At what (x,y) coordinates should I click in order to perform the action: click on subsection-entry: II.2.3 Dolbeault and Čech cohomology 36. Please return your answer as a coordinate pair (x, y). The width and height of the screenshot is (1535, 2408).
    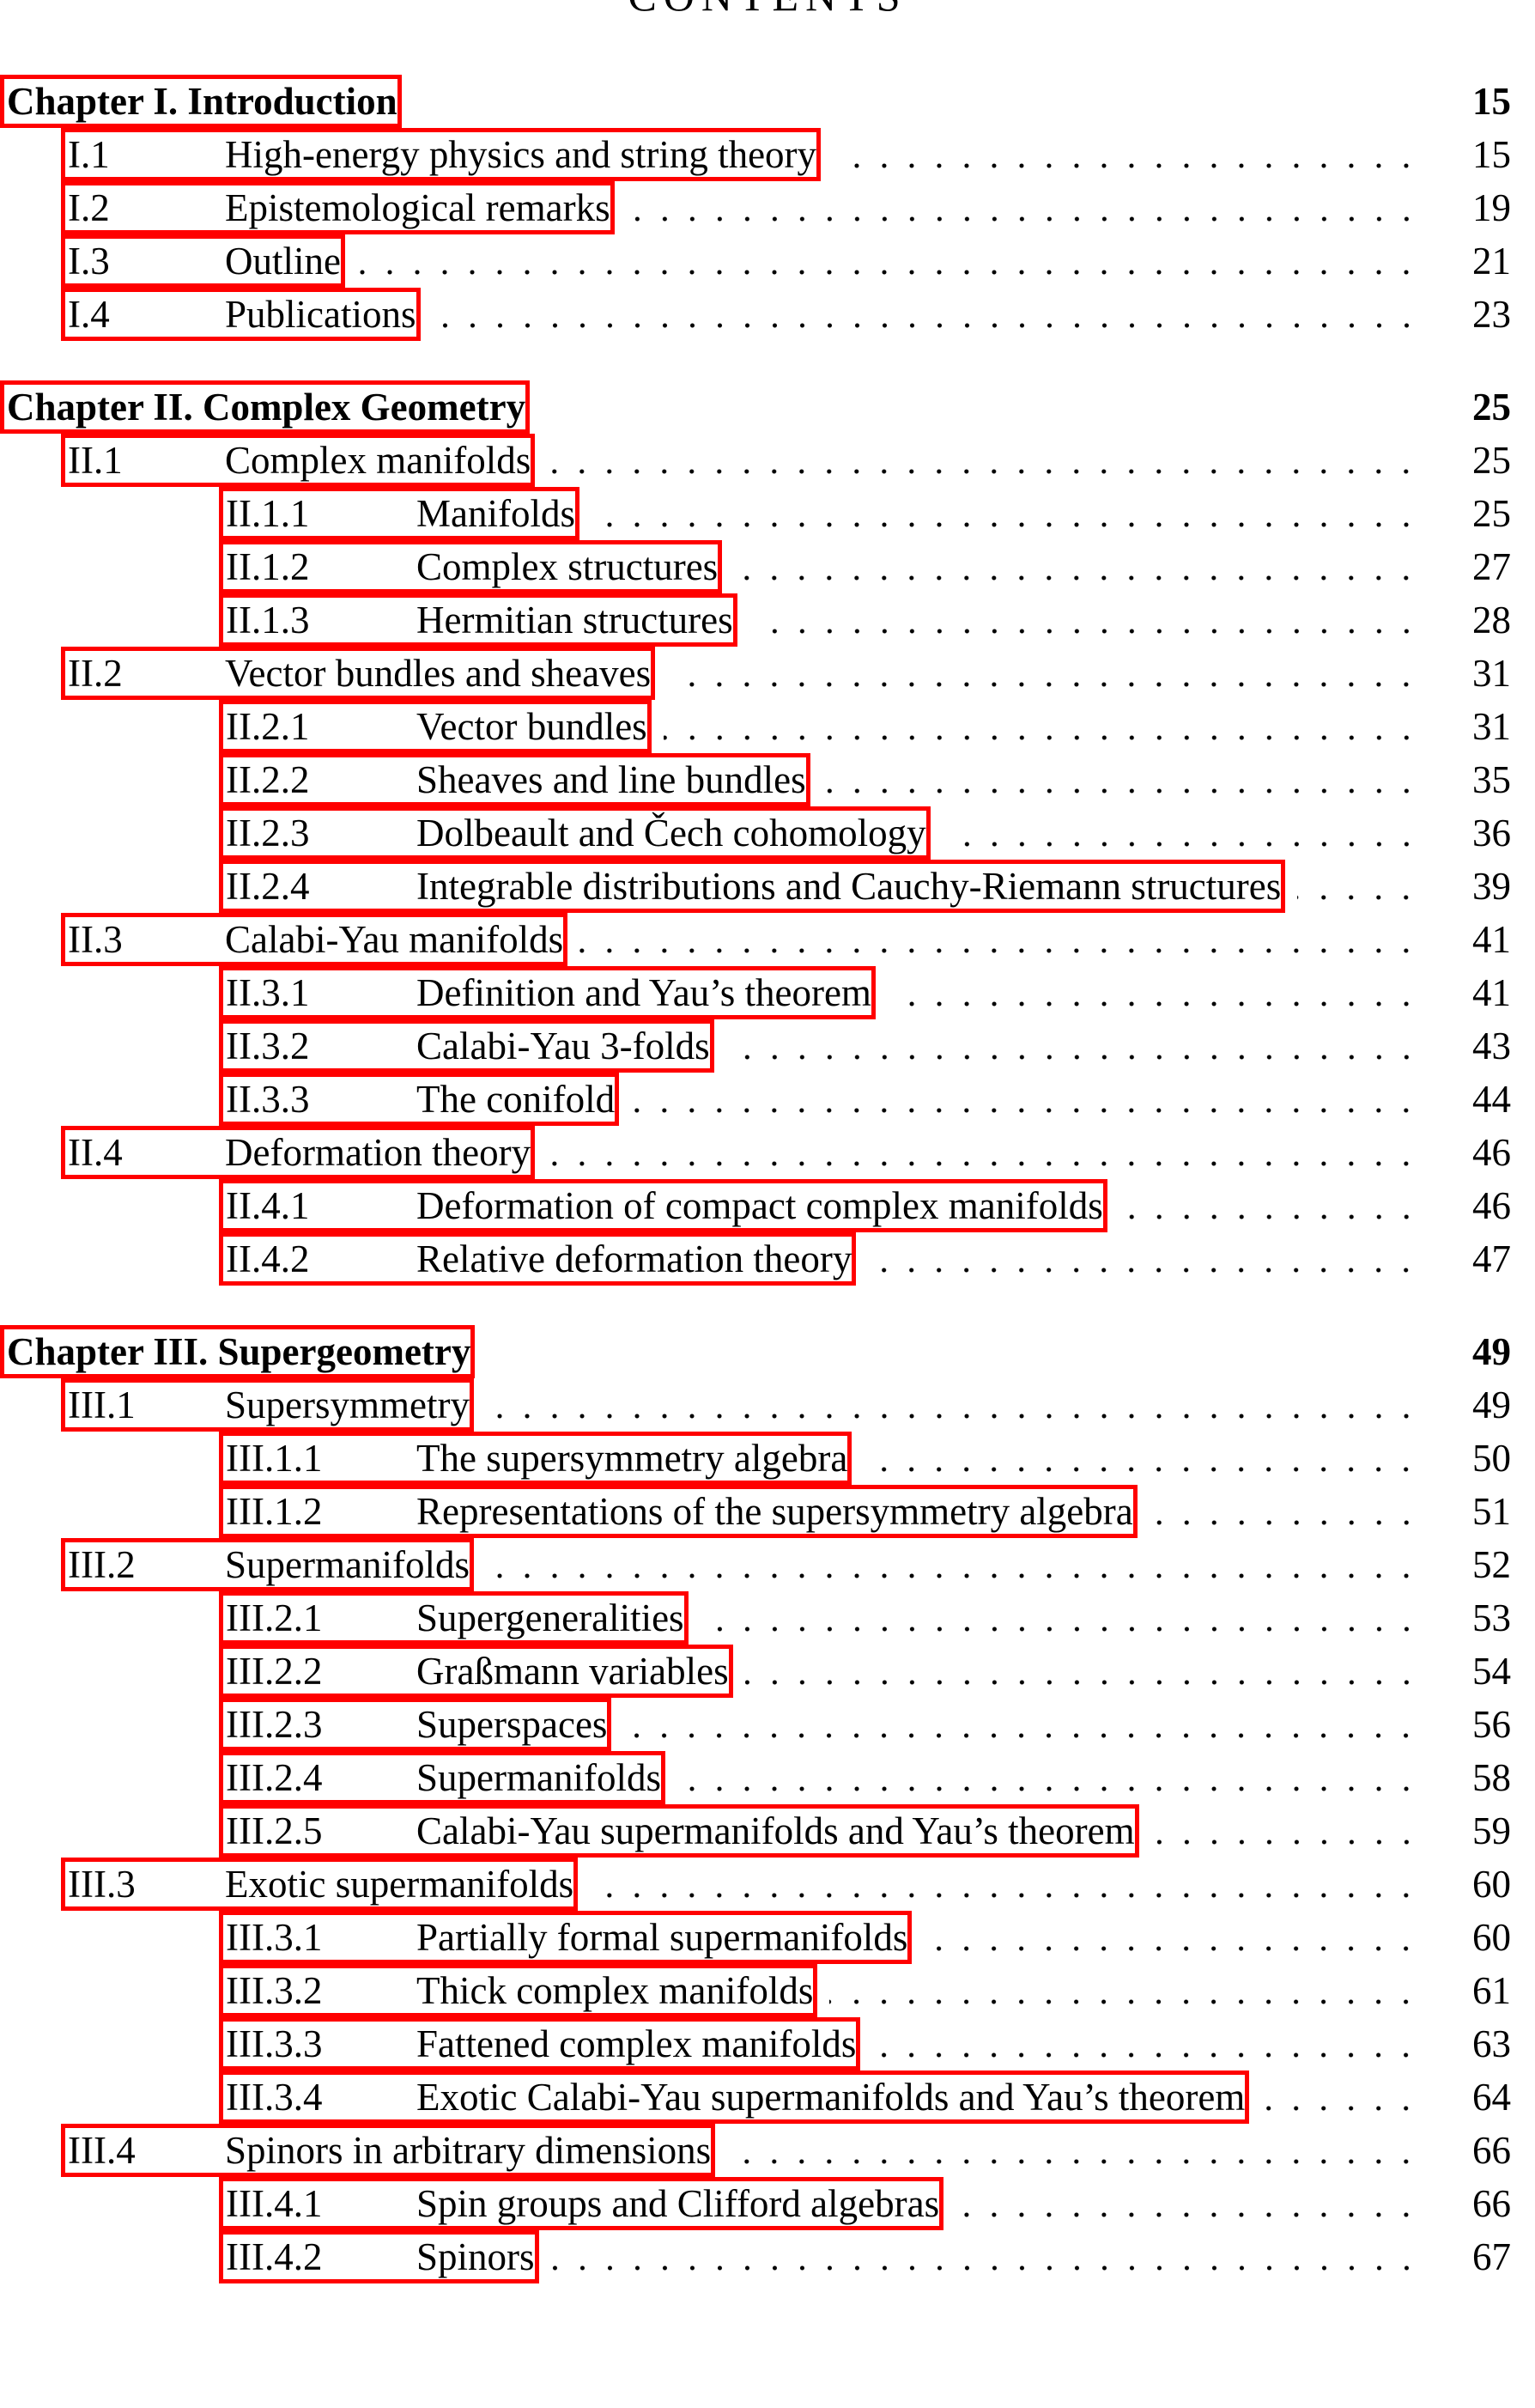
    Looking at the image, I should click on (755, 833).